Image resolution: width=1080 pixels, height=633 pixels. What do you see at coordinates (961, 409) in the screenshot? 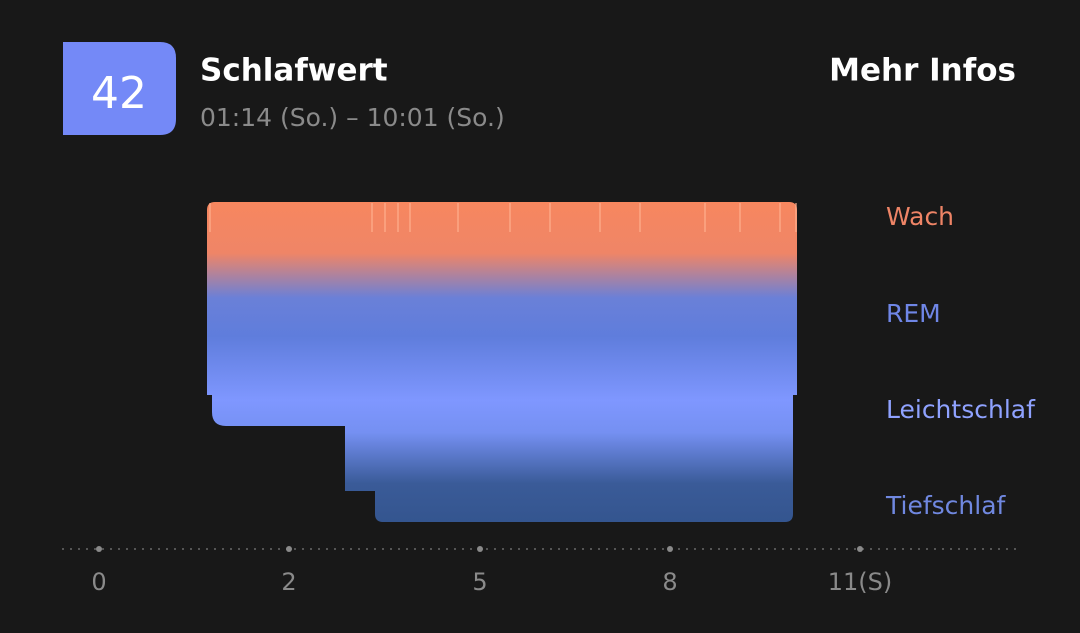
I see `stage-label: Leichtschlaf` at bounding box center [961, 409].